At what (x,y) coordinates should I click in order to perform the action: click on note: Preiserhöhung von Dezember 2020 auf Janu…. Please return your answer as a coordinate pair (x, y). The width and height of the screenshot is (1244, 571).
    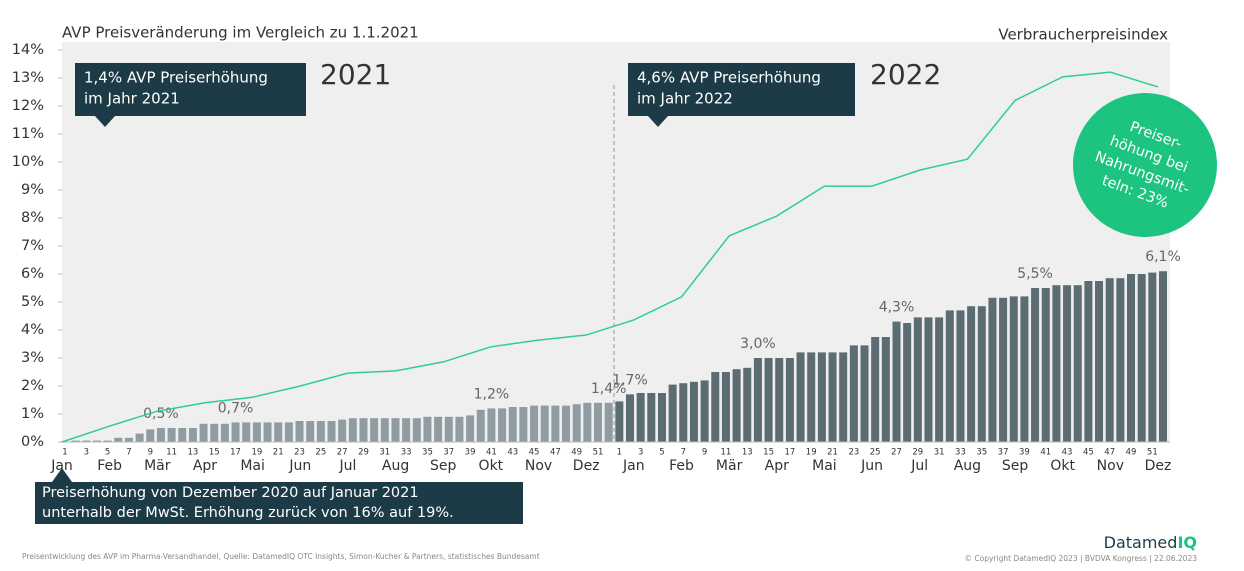
    Looking at the image, I should click on (279, 496).